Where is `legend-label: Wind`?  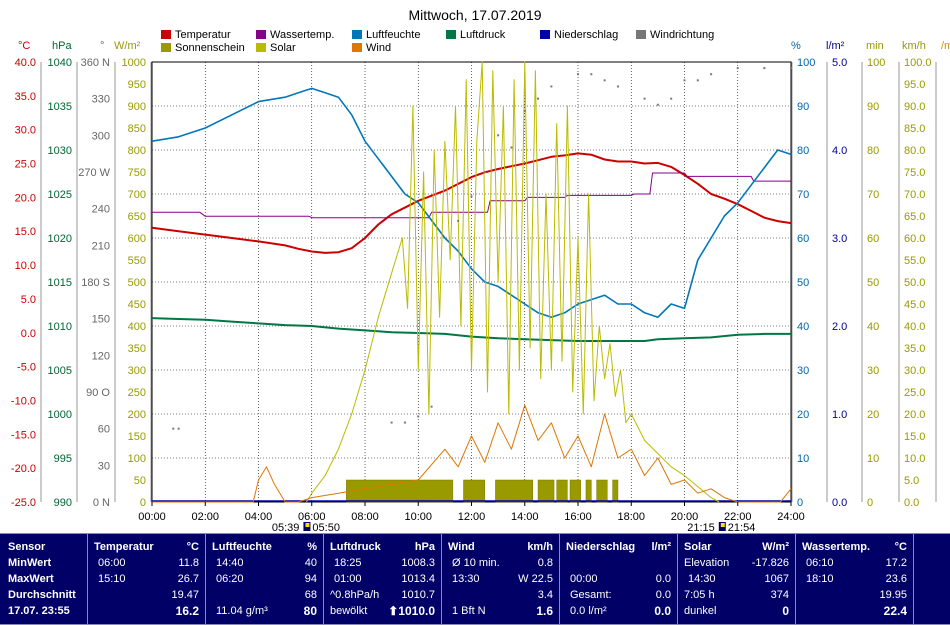 legend-label: Wind is located at coordinates (378, 48).